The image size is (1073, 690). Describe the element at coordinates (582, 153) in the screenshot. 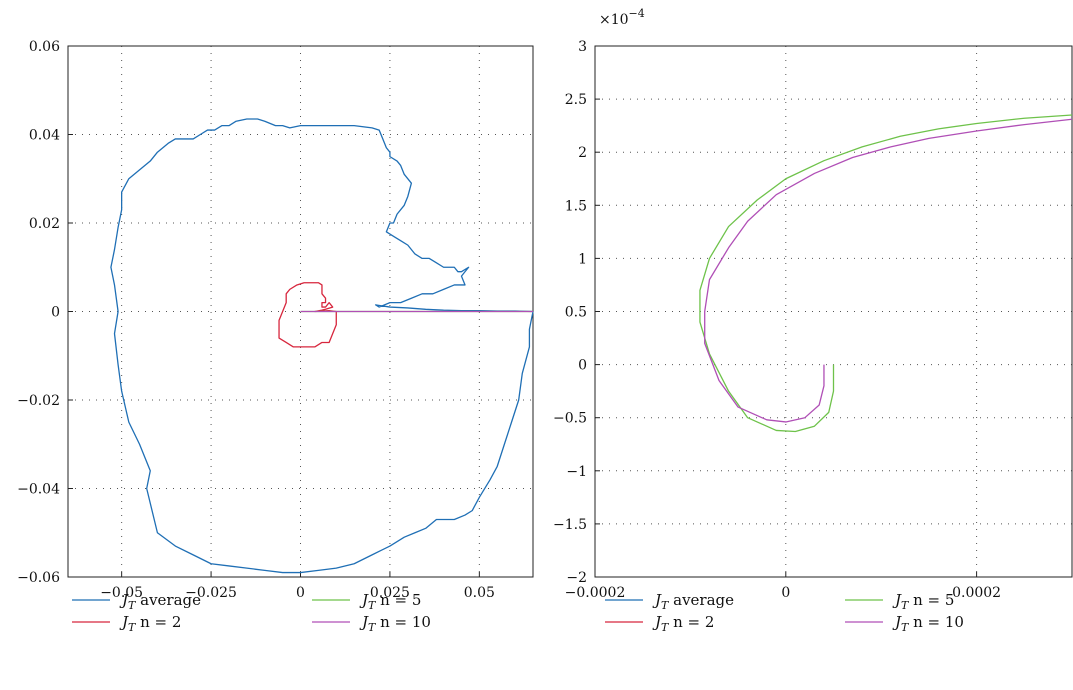

I see `y-tick-label: 2` at that location.